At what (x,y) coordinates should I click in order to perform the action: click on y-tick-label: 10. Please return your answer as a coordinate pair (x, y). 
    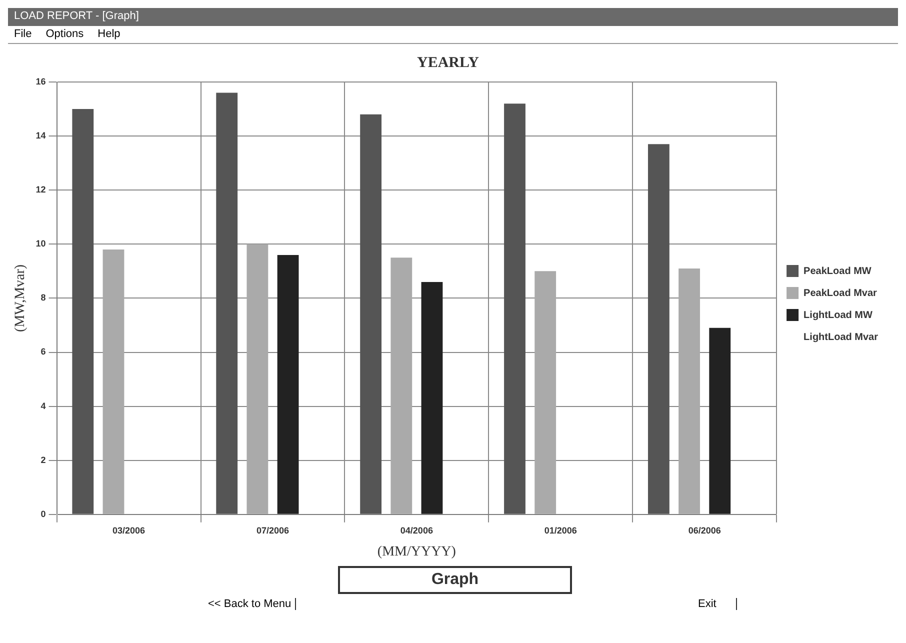
    Looking at the image, I should click on (41, 243).